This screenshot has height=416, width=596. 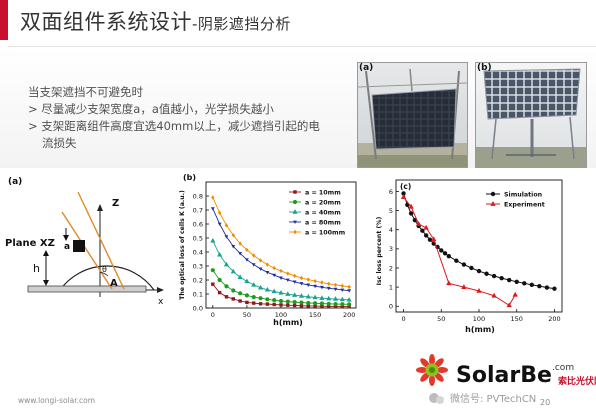 What do you see at coordinates (403, 319) in the screenshot?
I see `chart-c-xtick-label: 0` at bounding box center [403, 319].